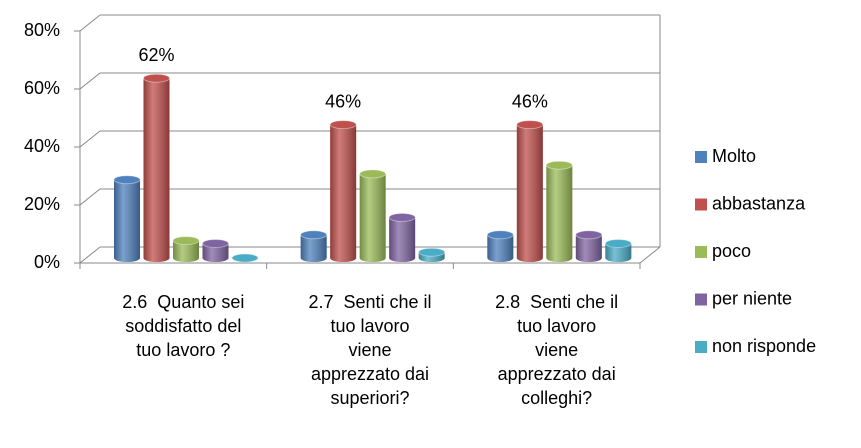  I want to click on y-tick-label: 0%, so click(47, 262).